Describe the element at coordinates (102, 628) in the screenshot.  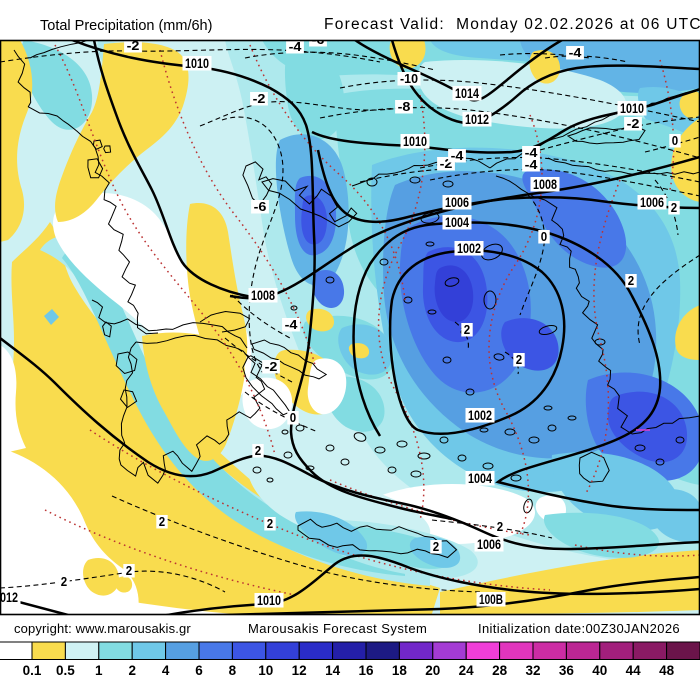
I see `svg-text: copyright: www.marousakis.gr` at that location.